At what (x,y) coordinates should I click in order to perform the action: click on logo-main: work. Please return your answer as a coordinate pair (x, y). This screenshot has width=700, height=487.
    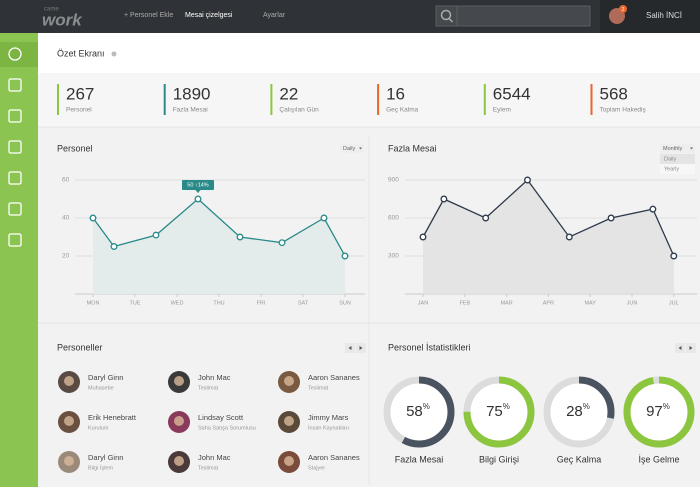
    Looking at the image, I should click on (62, 19).